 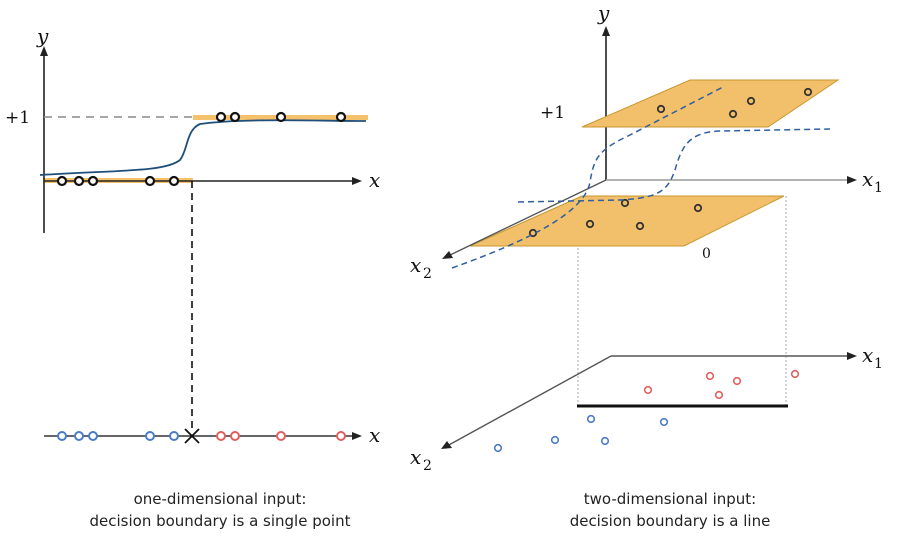 I want to click on right-caption-line1: two-dimensional input:, so click(x=670, y=499).